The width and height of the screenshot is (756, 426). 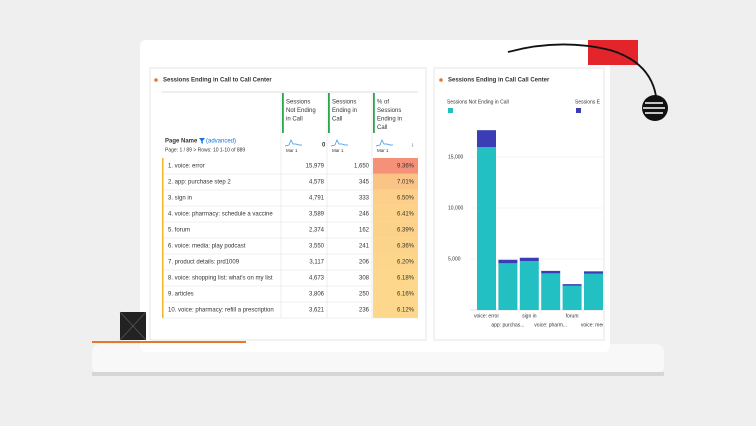 I want to click on cell-value: 345, so click(x=364, y=183).